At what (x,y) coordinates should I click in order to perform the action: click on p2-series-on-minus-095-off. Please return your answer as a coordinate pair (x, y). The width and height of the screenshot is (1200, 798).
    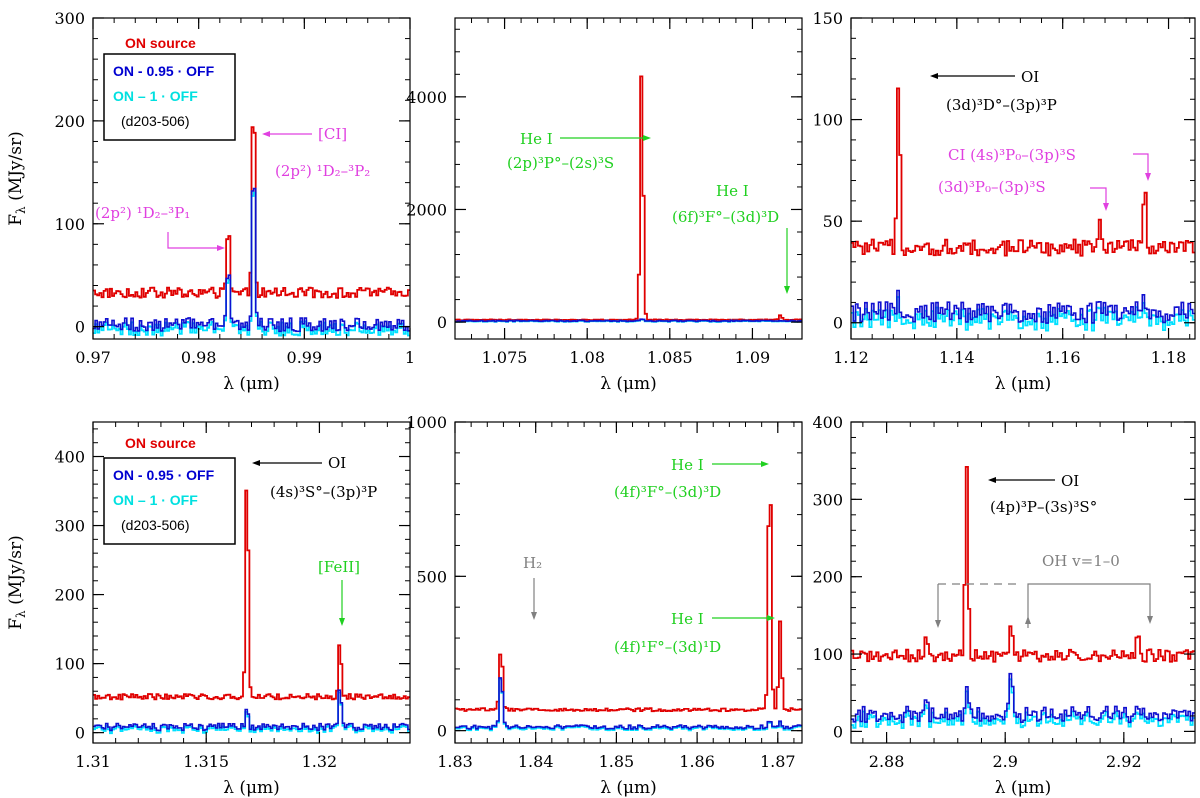
    Looking at the image, I should click on (628, 320).